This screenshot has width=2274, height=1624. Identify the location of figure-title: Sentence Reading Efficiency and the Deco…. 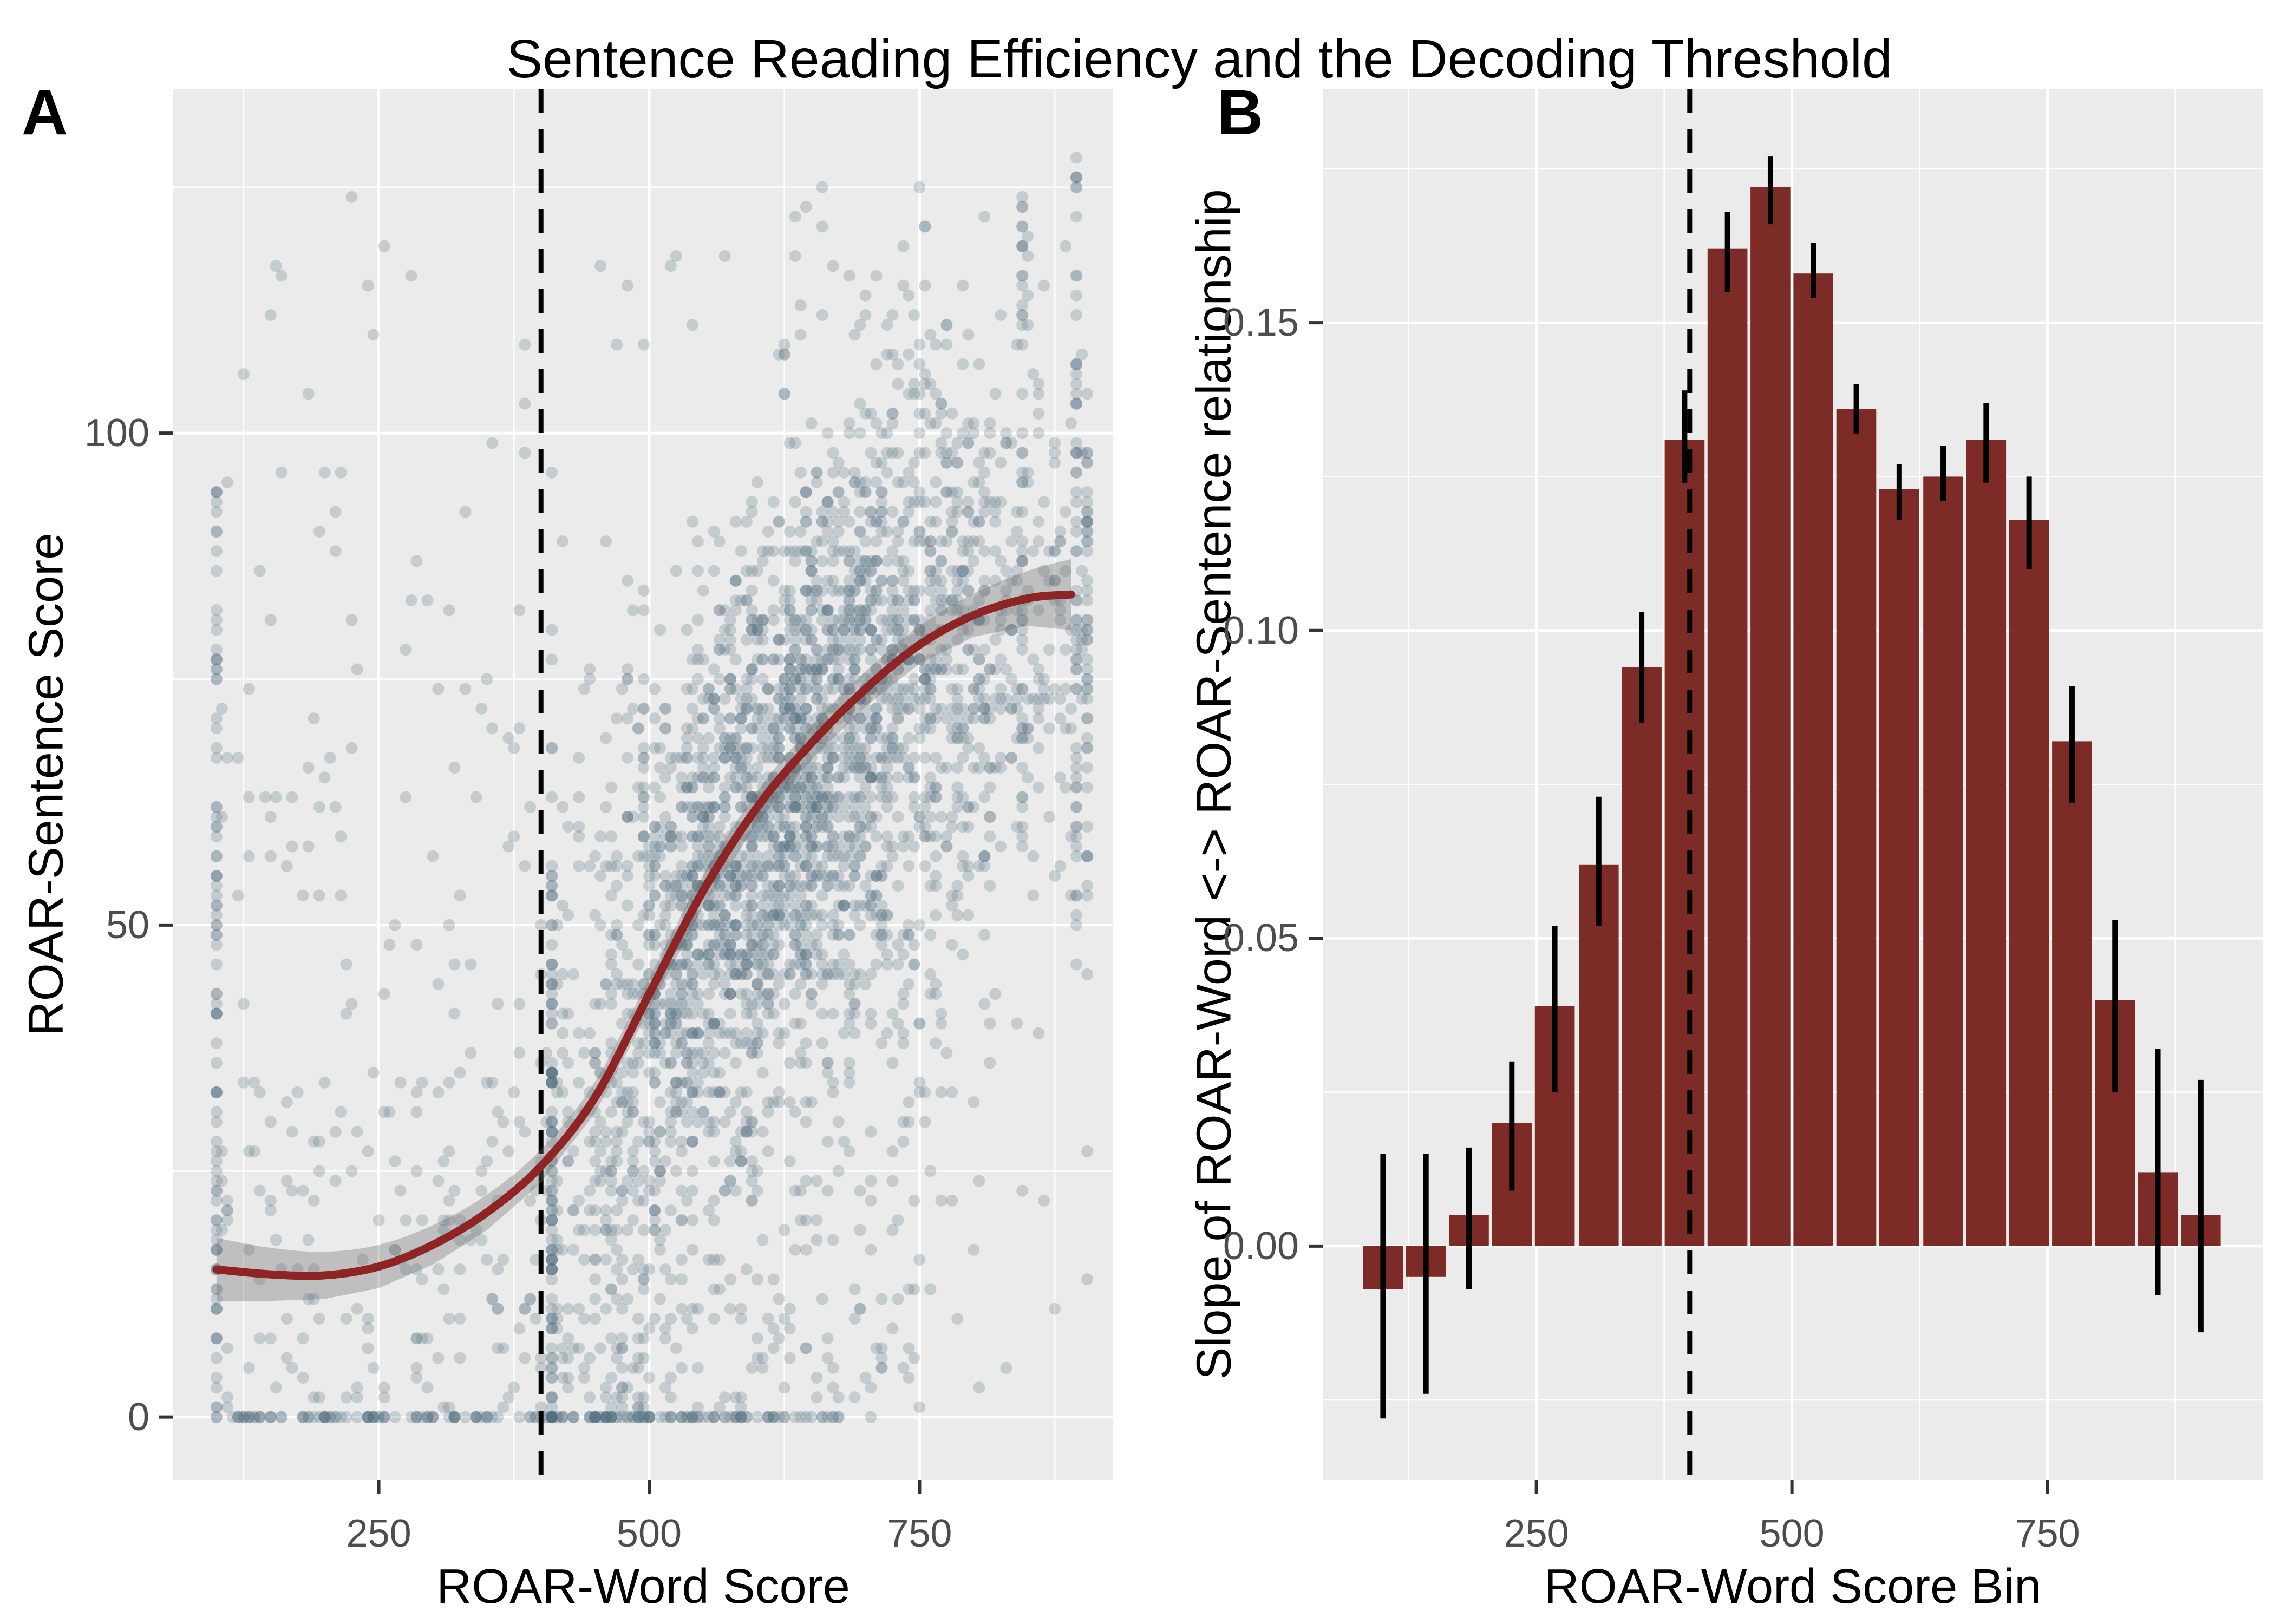
(1199, 59).